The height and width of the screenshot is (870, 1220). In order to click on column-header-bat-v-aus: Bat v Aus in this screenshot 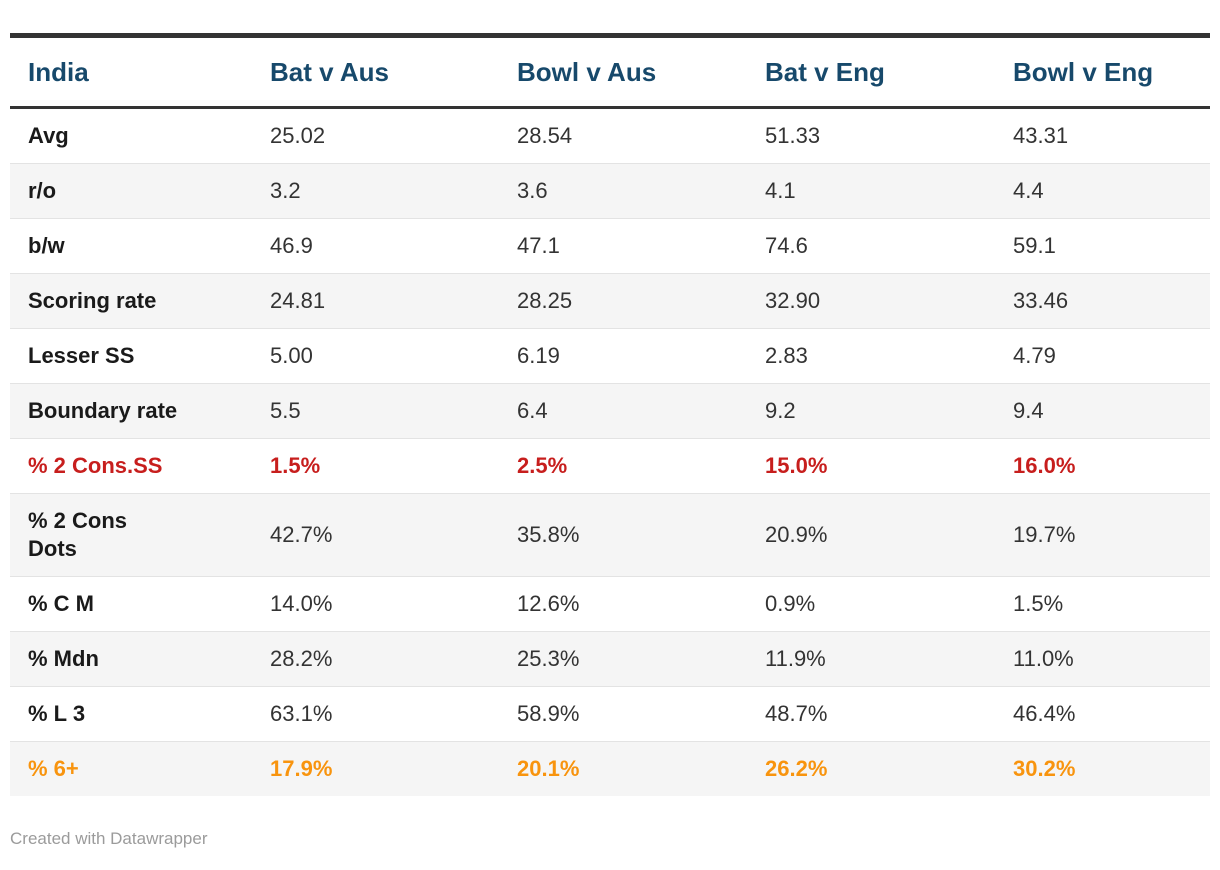, I will do `click(375, 72)`.